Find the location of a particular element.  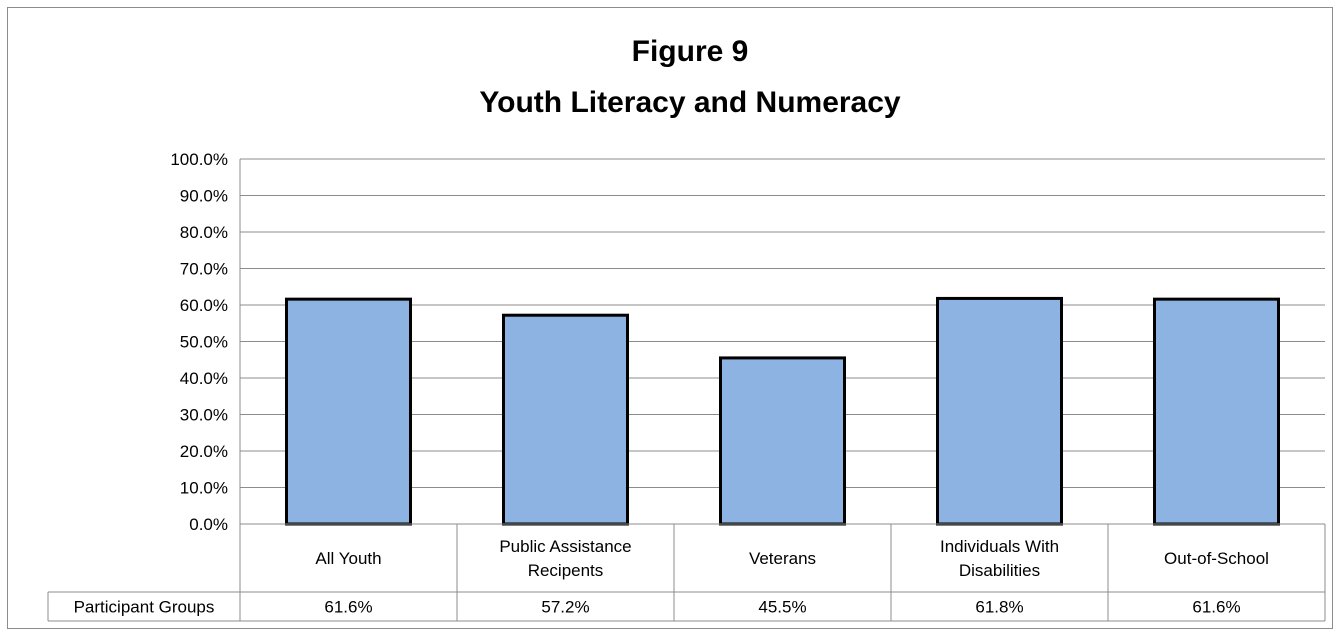

y-tick-label: 60.0% is located at coordinates (204, 305).